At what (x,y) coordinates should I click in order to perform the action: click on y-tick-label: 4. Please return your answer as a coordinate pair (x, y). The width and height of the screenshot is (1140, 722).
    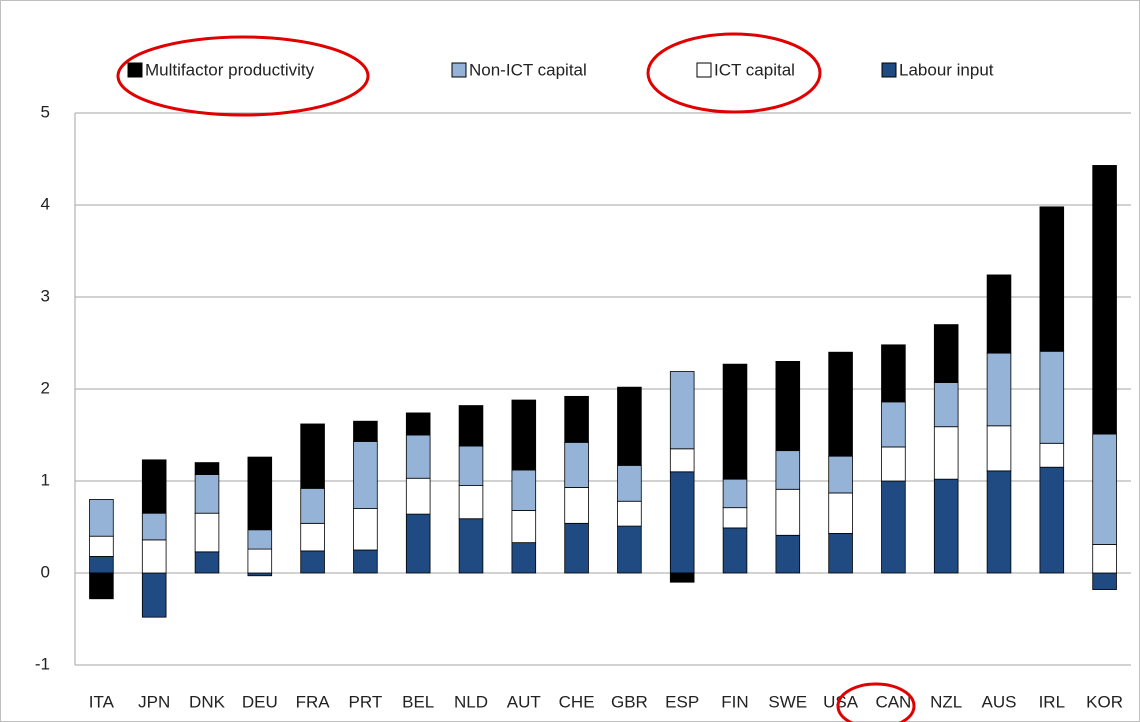
    Looking at the image, I should click on (45, 203).